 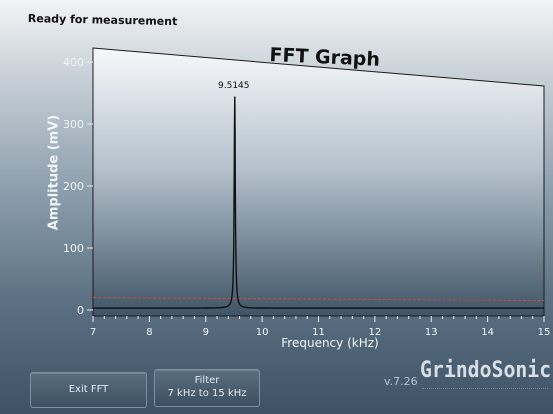 I want to click on y-axis-label: Amplitude (mV), so click(x=54, y=172).